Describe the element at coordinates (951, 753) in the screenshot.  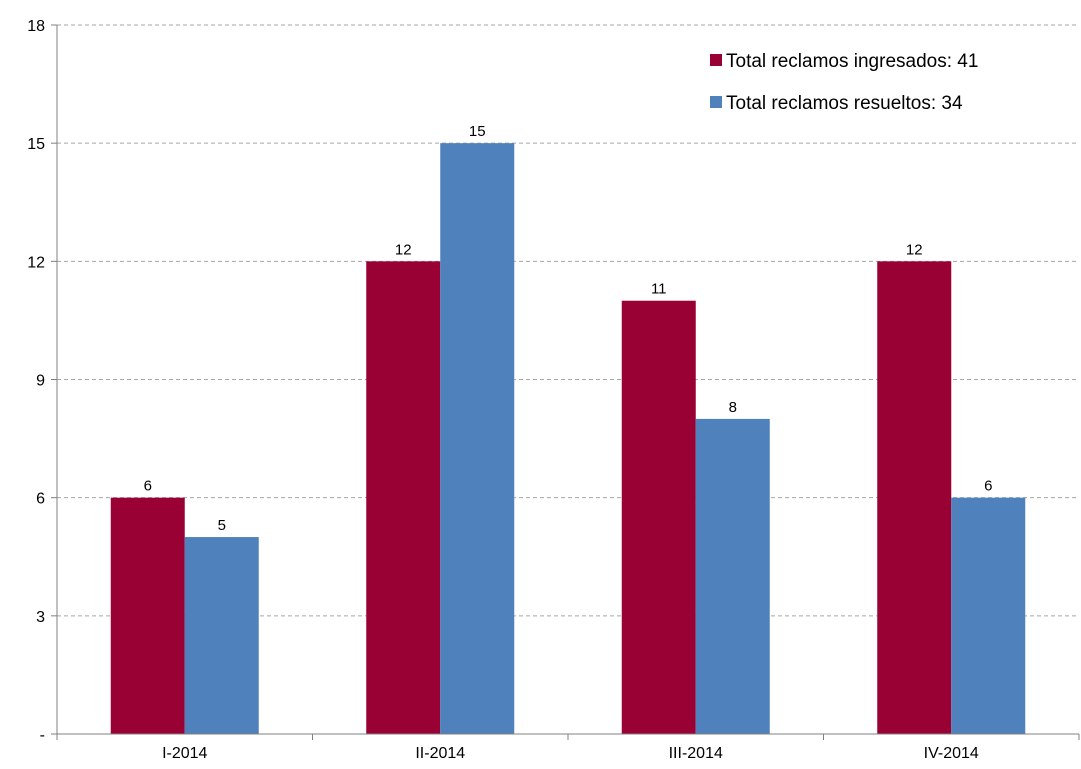
I see `x-tick-label: IV-2014` at that location.